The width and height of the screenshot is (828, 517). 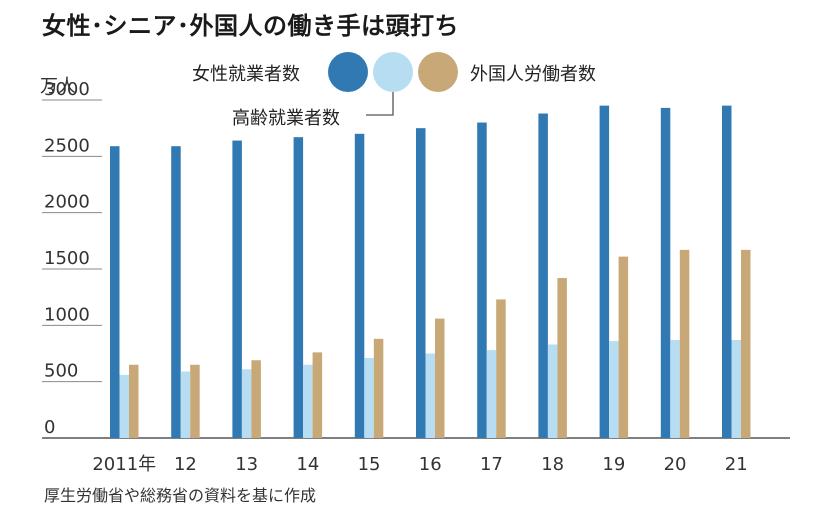 I want to click on legend, so click(x=393, y=84).